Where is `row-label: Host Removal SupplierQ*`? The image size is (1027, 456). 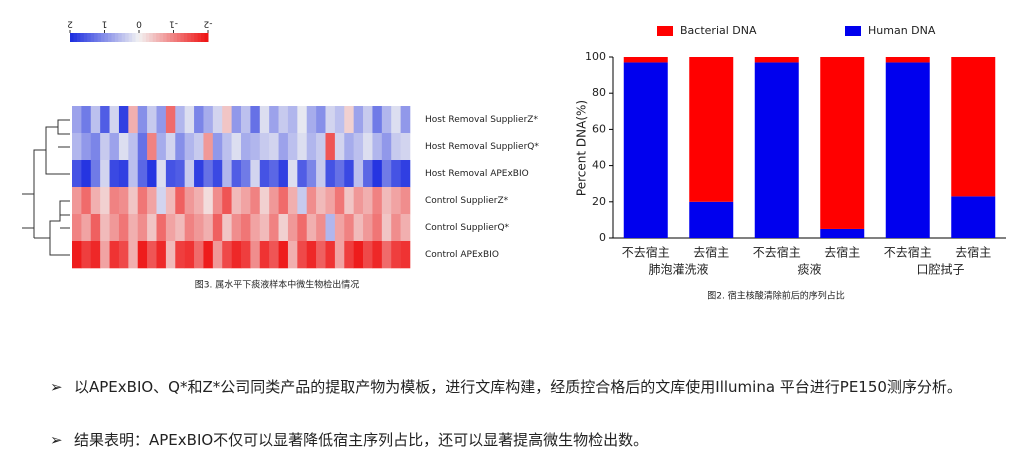 row-label: Host Removal SupplierQ* is located at coordinates (482, 147).